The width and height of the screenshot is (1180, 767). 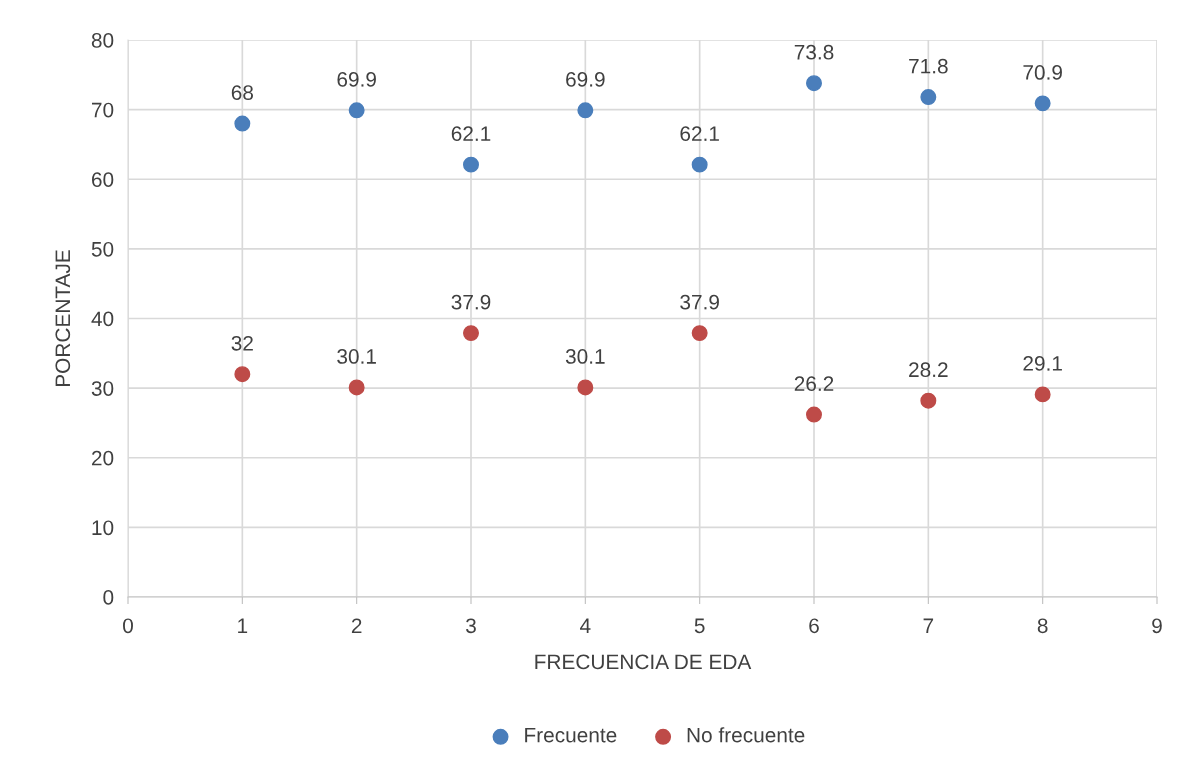 I want to click on data-label: 68, so click(x=242, y=92).